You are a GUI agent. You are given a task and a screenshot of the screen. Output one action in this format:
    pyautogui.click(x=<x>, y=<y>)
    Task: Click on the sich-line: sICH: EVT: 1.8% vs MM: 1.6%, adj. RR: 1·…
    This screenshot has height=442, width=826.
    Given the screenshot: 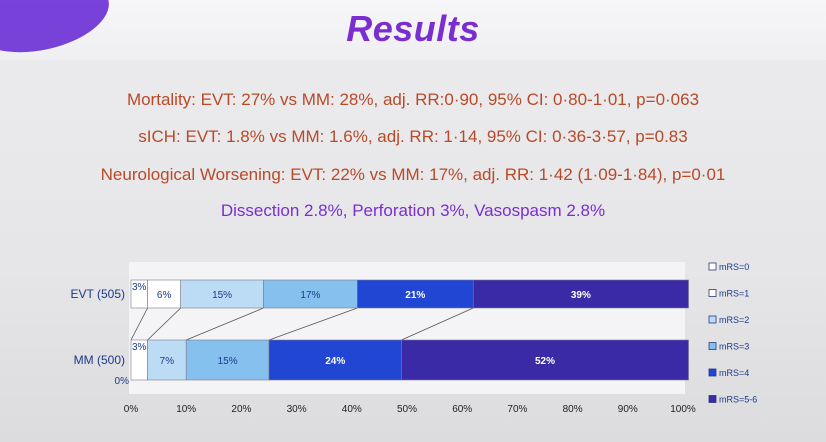 What is the action you would take?
    pyautogui.click(x=413, y=136)
    